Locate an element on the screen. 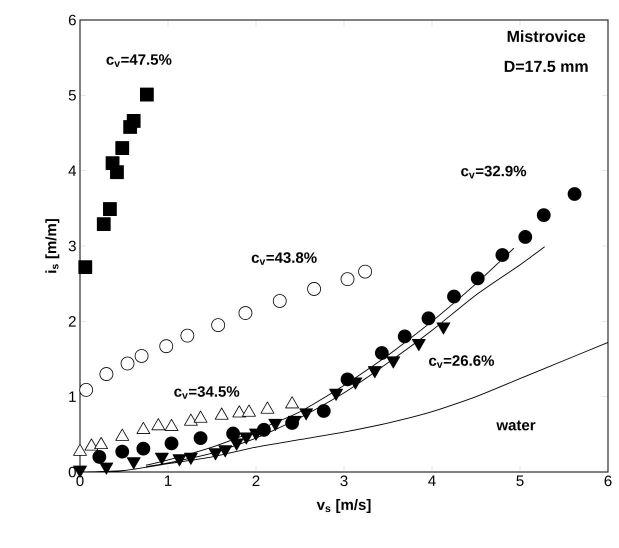 The image size is (619, 548). y-tick-label: 6 is located at coordinates (72, 20).